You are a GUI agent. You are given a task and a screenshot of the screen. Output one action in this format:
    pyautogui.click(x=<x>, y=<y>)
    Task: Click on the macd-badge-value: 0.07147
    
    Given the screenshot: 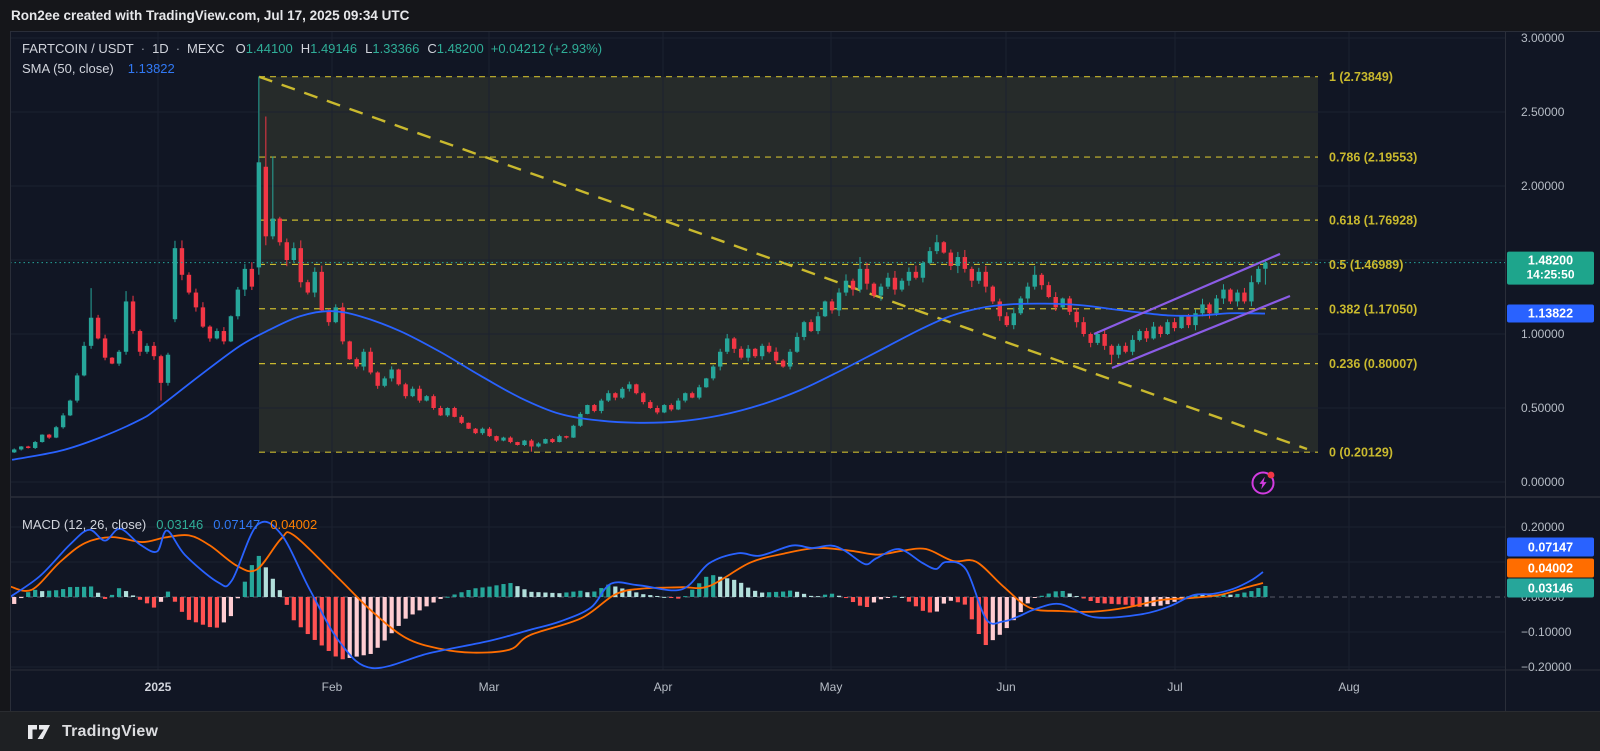 What is the action you would take?
    pyautogui.click(x=1550, y=548)
    